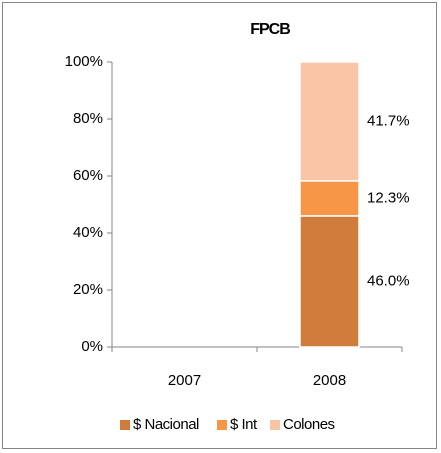  I want to click on y-tick-label: 80%, so click(88, 118).